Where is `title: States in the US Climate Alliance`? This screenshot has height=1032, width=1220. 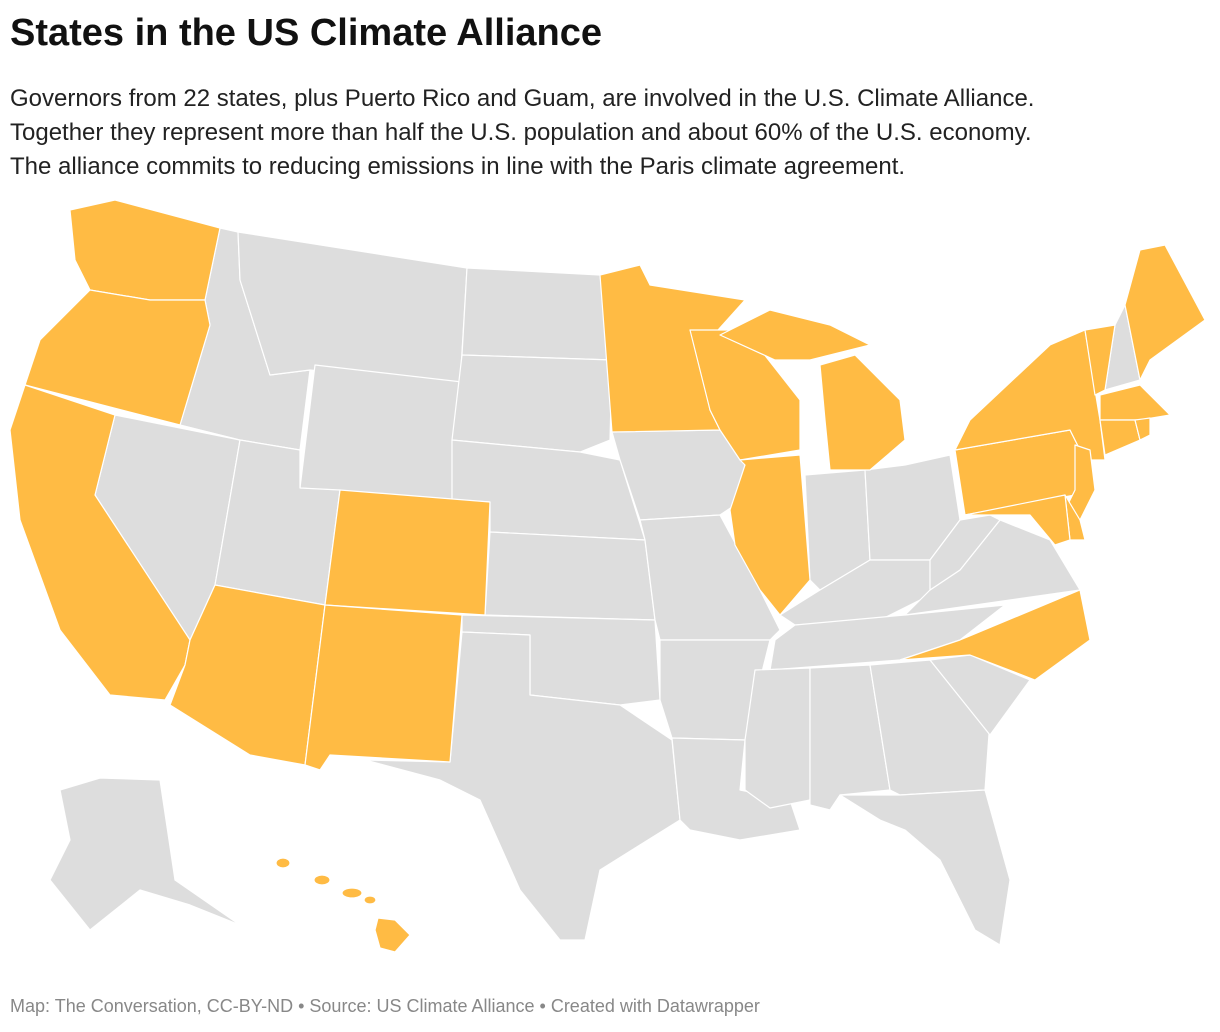 title: States in the US Climate Alliance is located at coordinates (306, 33).